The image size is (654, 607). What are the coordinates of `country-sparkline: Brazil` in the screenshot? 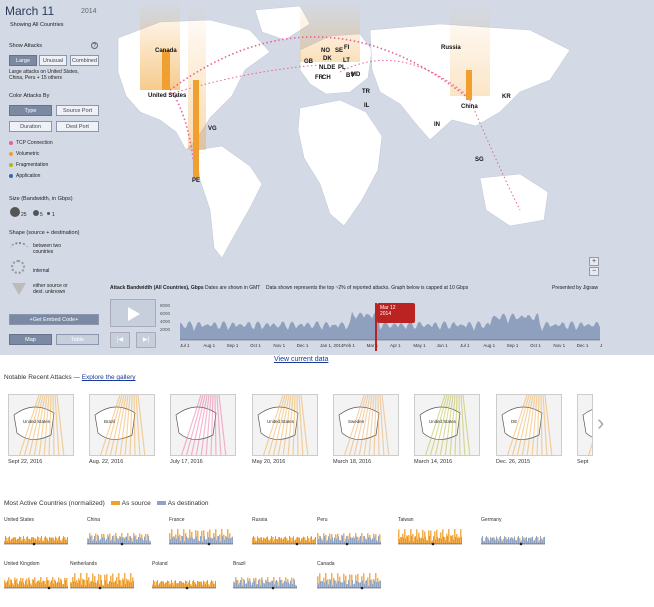 It's located at (267, 576).